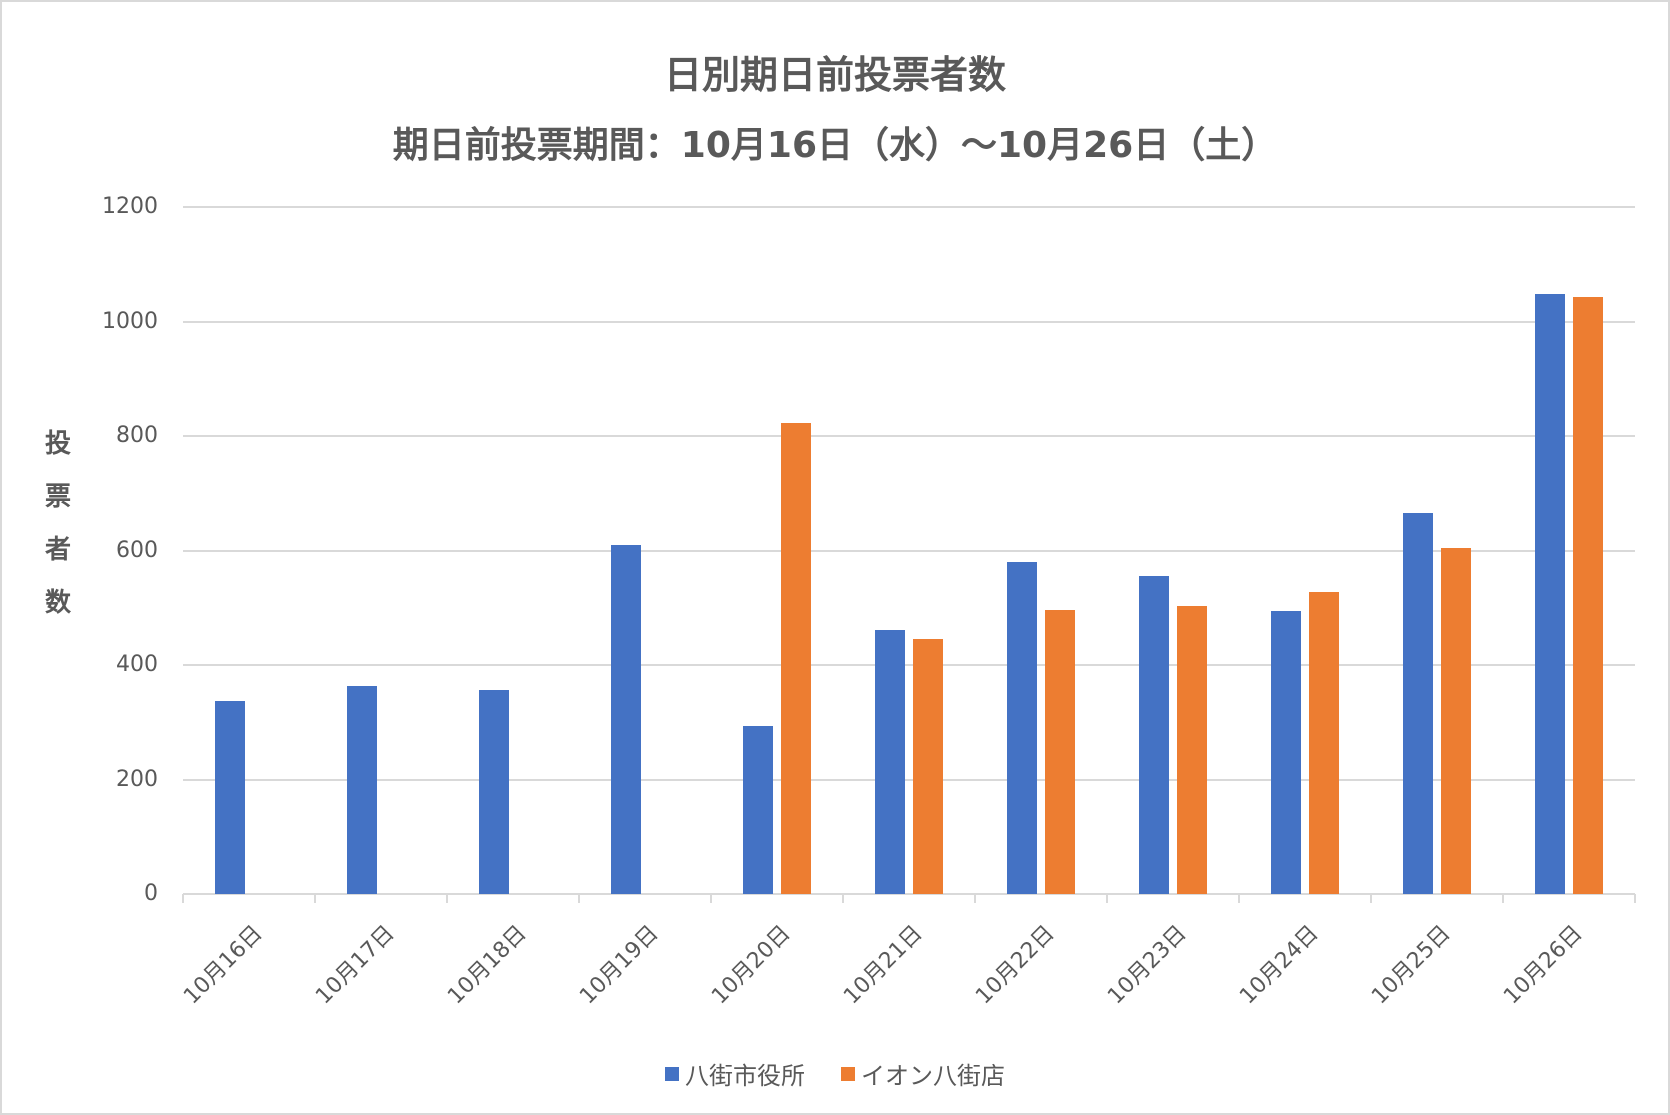 This screenshot has height=1115, width=1670. What do you see at coordinates (672, 1073) in the screenshot?
I see `legend-swatch-blue` at bounding box center [672, 1073].